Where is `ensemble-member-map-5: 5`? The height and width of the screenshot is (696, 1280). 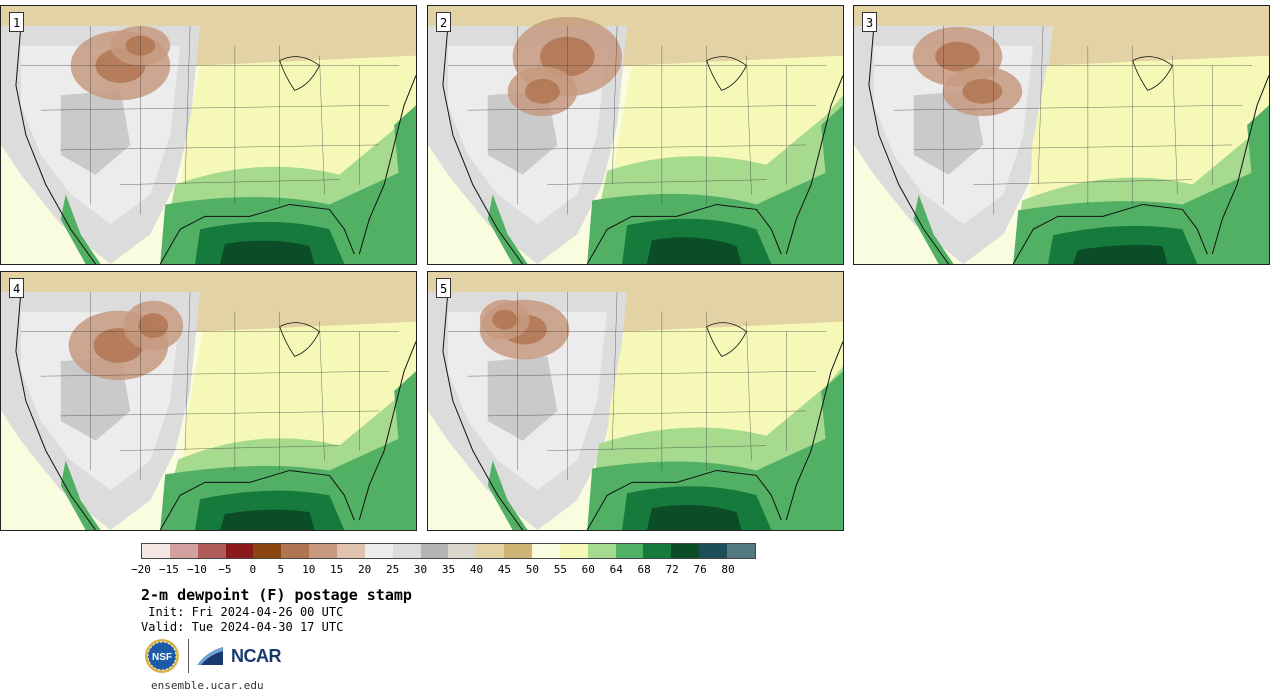
ensemble-member-map-5: 5 is located at coordinates (635, 401).